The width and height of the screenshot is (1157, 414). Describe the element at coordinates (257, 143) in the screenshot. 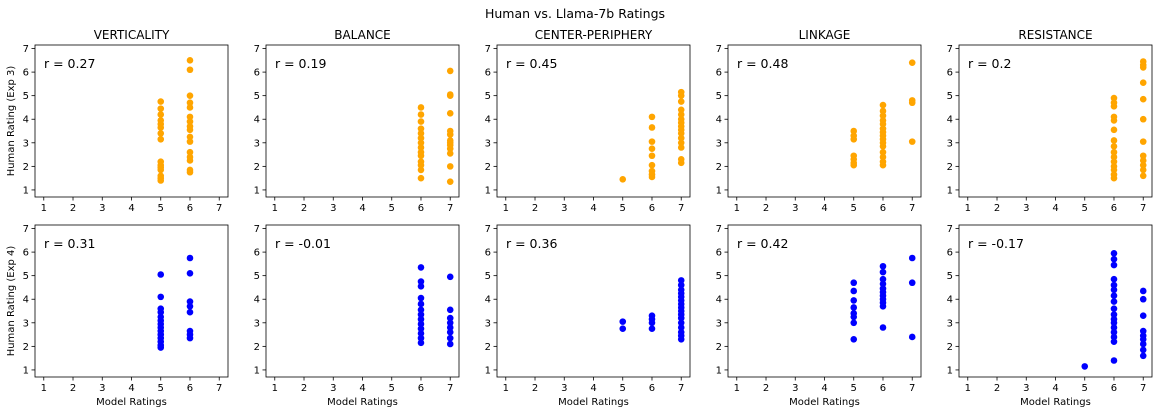

I see `y-tick-label: 3` at that location.